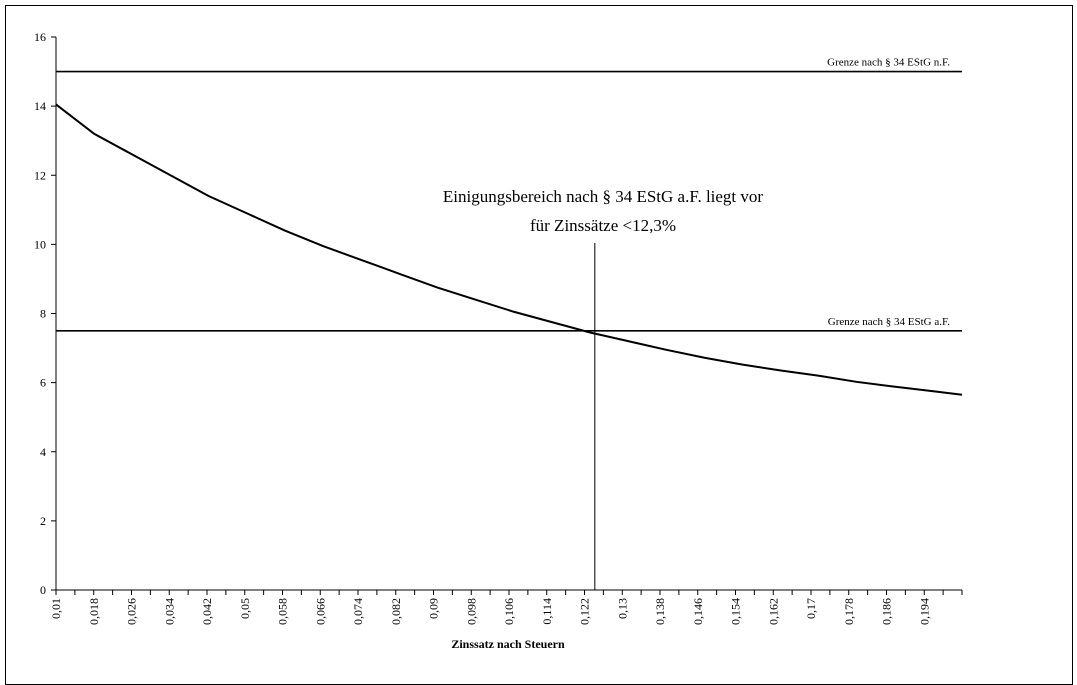 The width and height of the screenshot is (1077, 685). Describe the element at coordinates (888, 63) in the screenshot. I see `reference-line-label: Grenze nach § 34 EStG n.F.` at that location.